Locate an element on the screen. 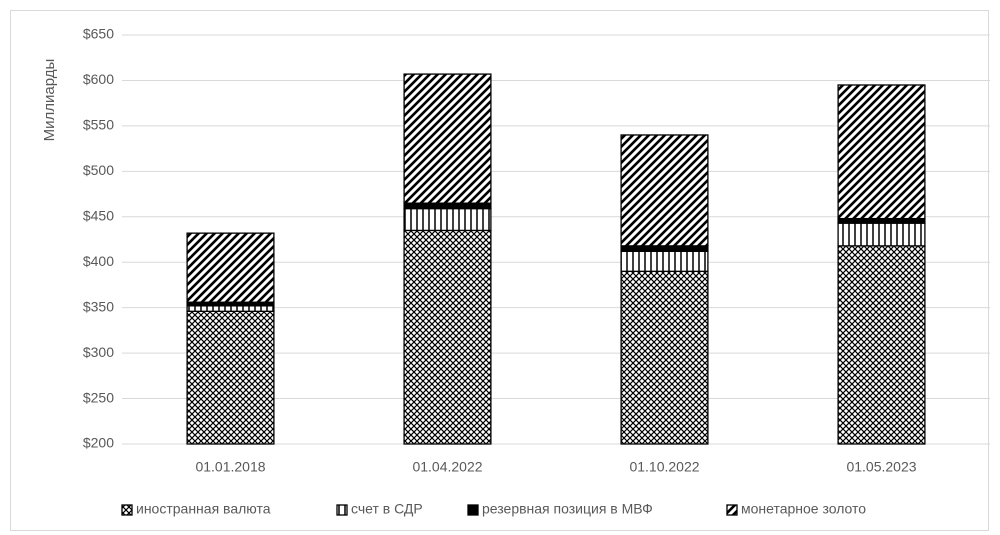 The image size is (1000, 535). y-axis-label: Миллиарды is located at coordinates (49, 100).